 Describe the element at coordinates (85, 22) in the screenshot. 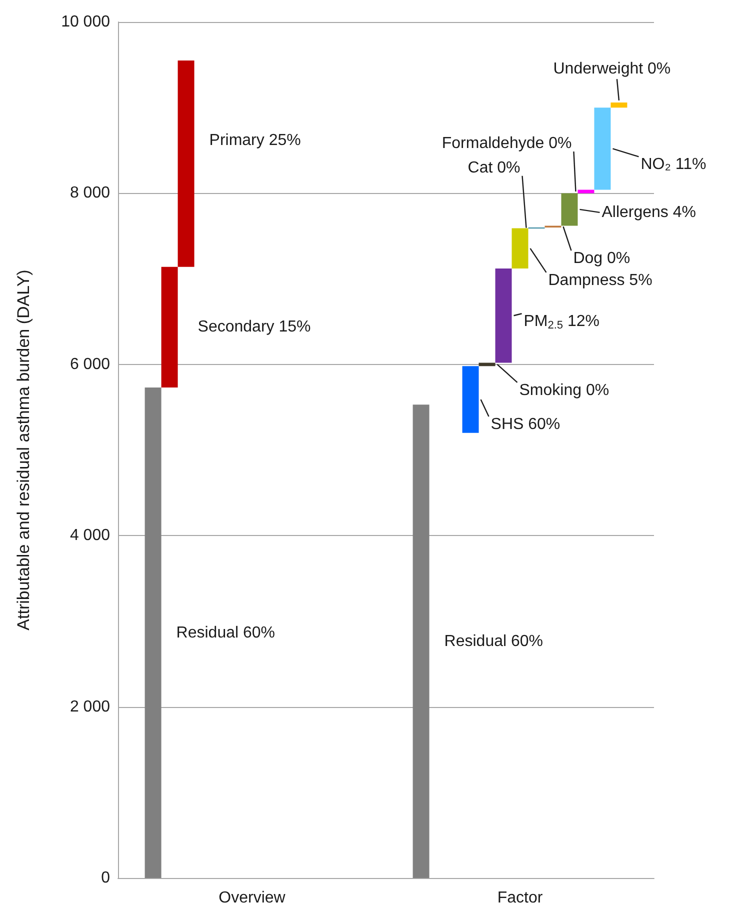

I see `y-tick-label: 10 000` at that location.